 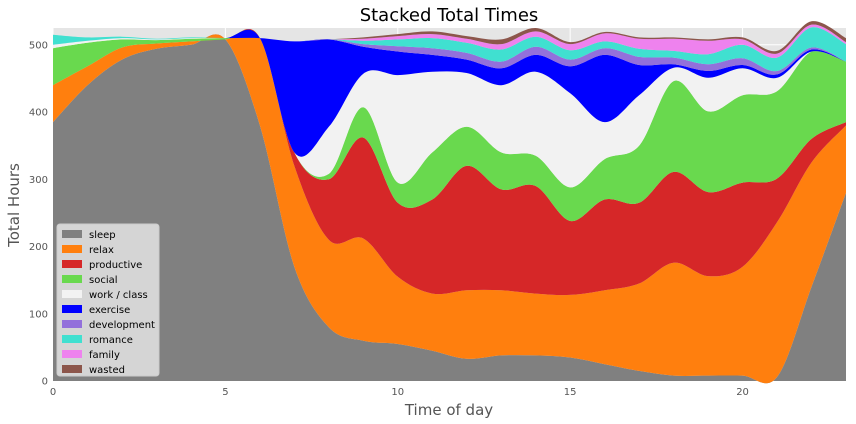 What do you see at coordinates (225, 392) in the screenshot?
I see `x-tick-label-1: 5` at bounding box center [225, 392].